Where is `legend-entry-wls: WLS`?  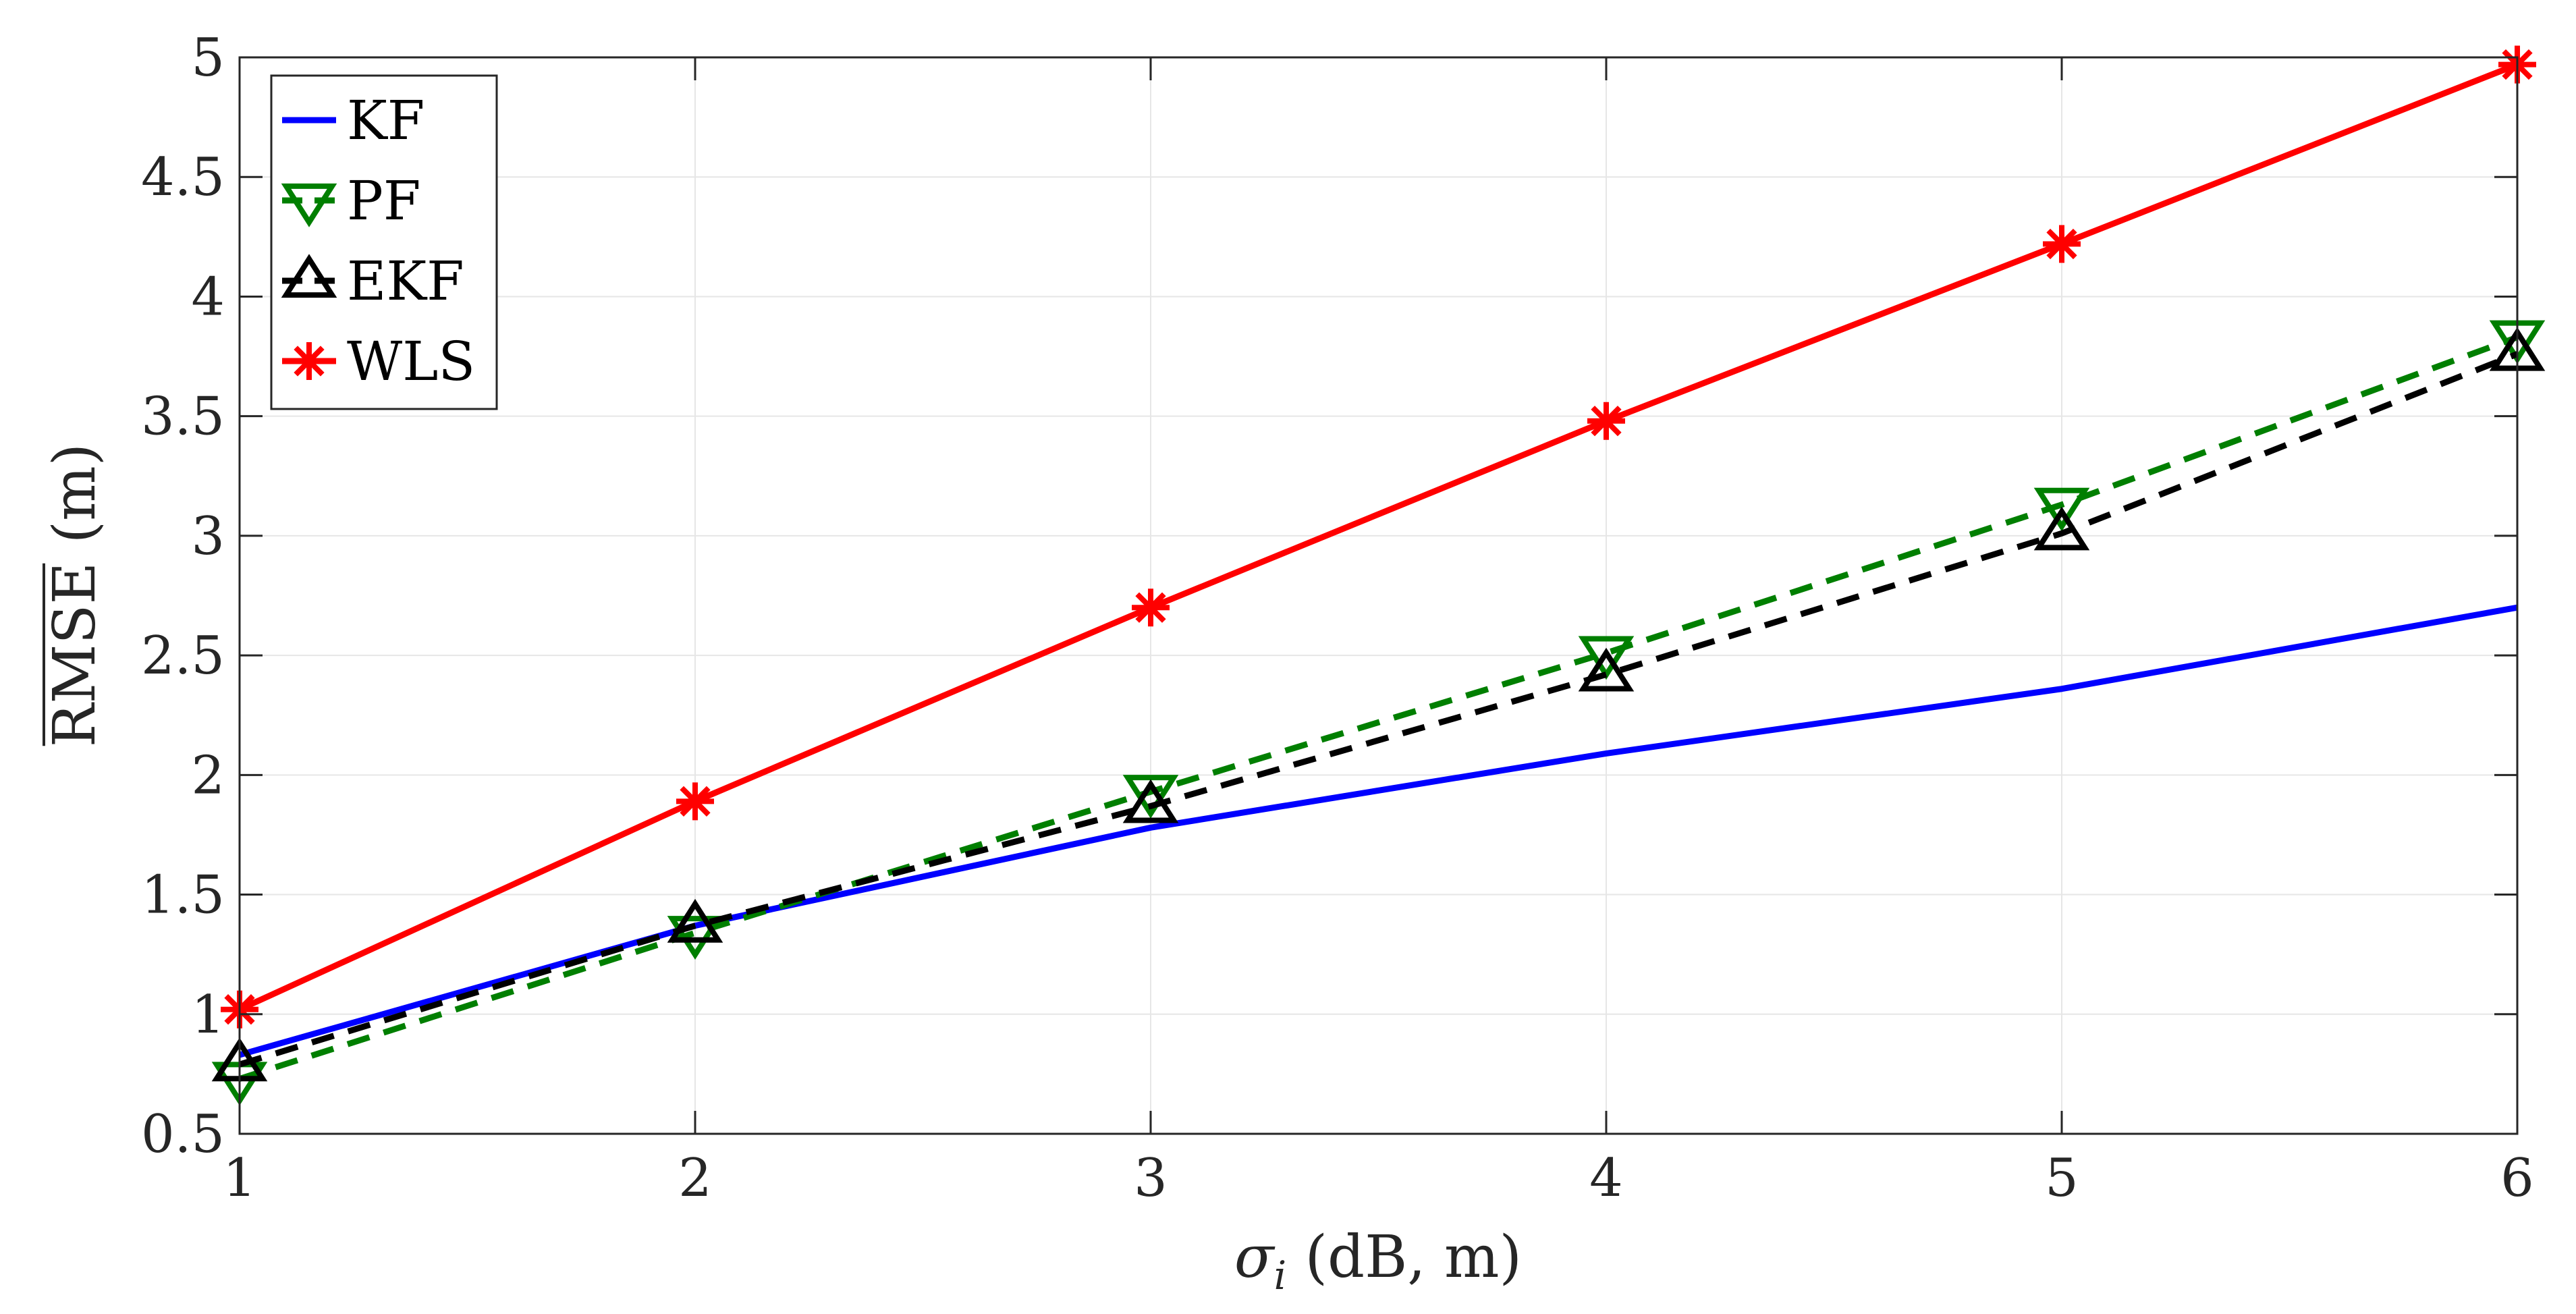 legend-entry-wls: WLS is located at coordinates (378, 361).